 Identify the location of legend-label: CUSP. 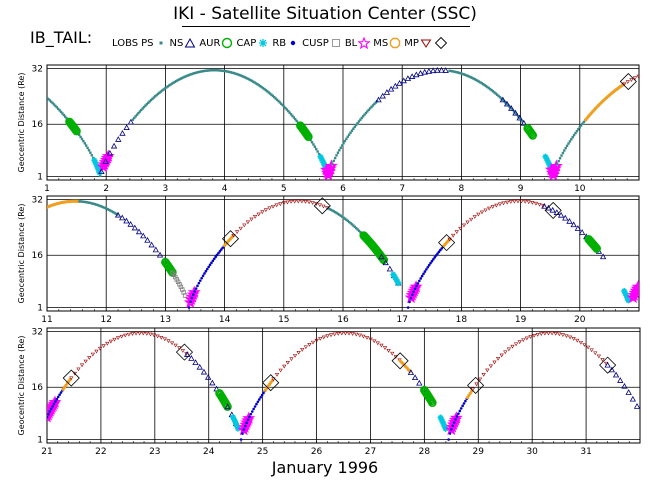
(315, 43).